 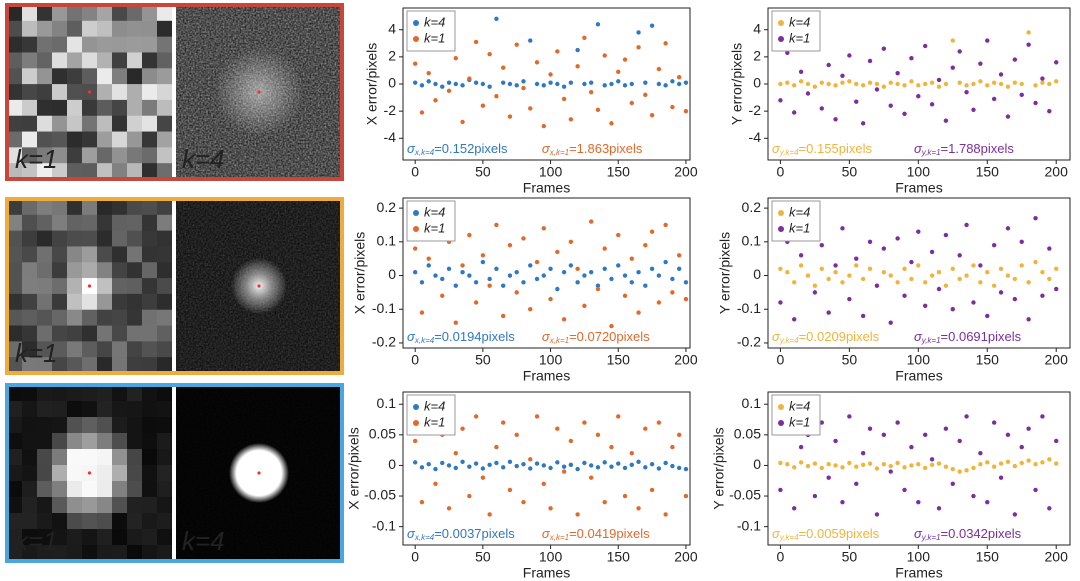 What do you see at coordinates (836, 148) in the screenshot?
I see `sigma-value: =0.155pixels` at bounding box center [836, 148].